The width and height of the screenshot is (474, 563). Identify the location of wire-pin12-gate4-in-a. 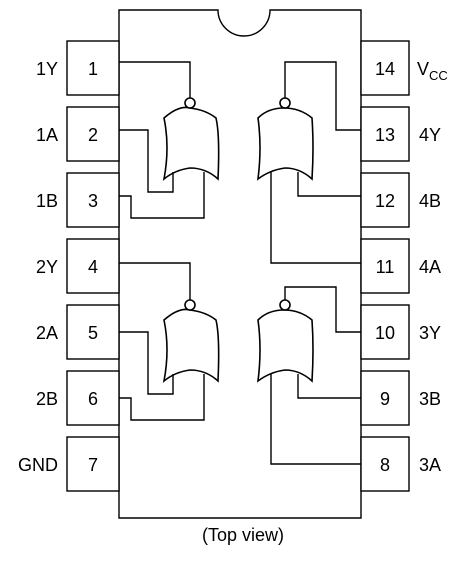
(329, 184).